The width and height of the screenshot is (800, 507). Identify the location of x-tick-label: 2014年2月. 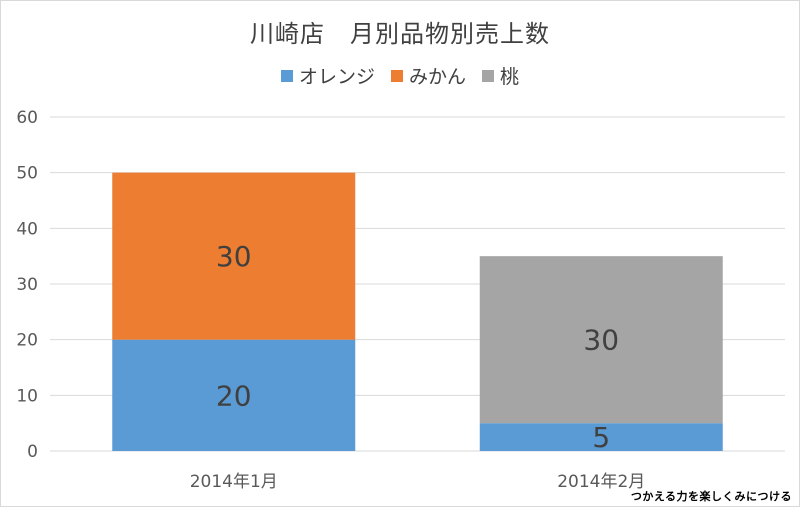
(601, 482).